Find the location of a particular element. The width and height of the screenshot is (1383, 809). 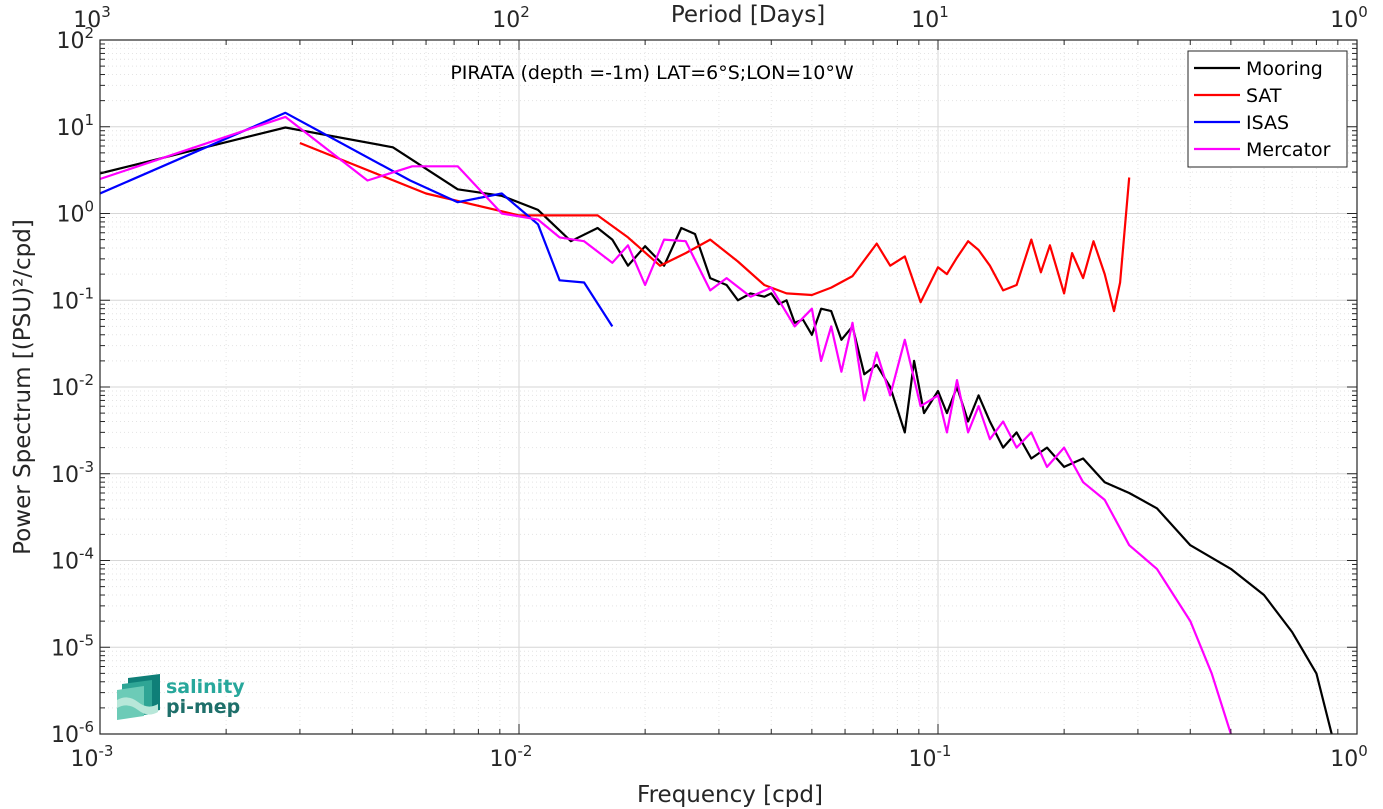

y-tick-label: 10¹ is located at coordinates (75, 126).